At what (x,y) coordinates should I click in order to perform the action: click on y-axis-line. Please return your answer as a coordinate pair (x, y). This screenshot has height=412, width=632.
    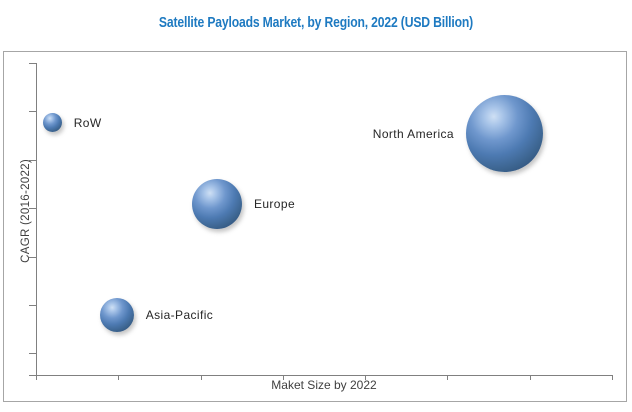
    Looking at the image, I should click on (36, 219).